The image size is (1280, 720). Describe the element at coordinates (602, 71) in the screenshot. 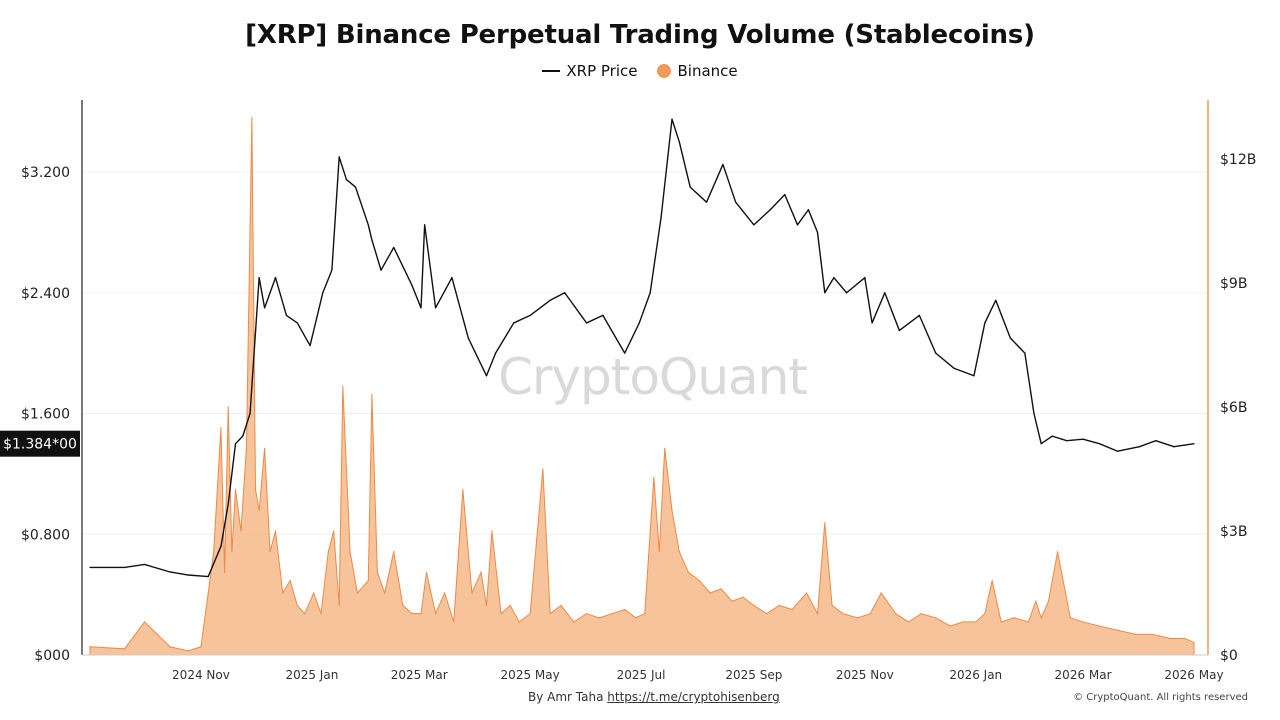

I see `legend-label-price: XRP Price` at that location.